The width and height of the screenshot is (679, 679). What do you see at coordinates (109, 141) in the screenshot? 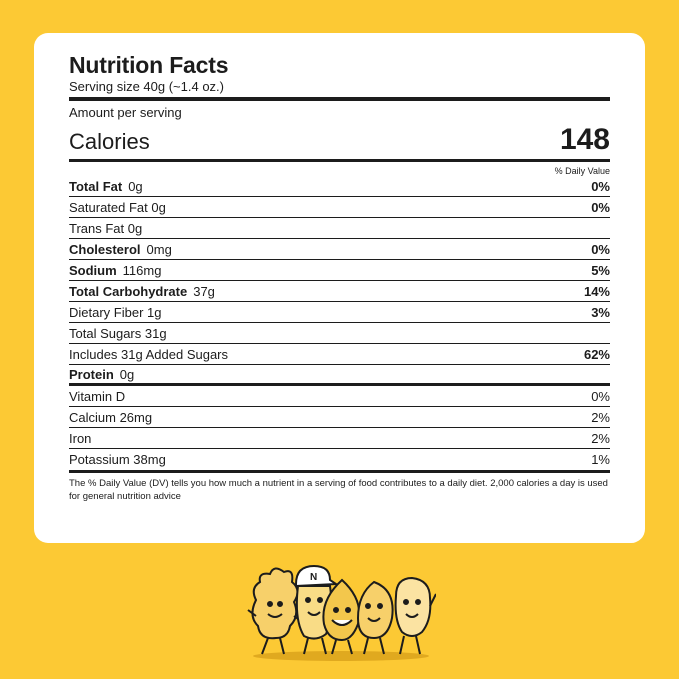
I see `calories-label: Calories` at bounding box center [109, 141].